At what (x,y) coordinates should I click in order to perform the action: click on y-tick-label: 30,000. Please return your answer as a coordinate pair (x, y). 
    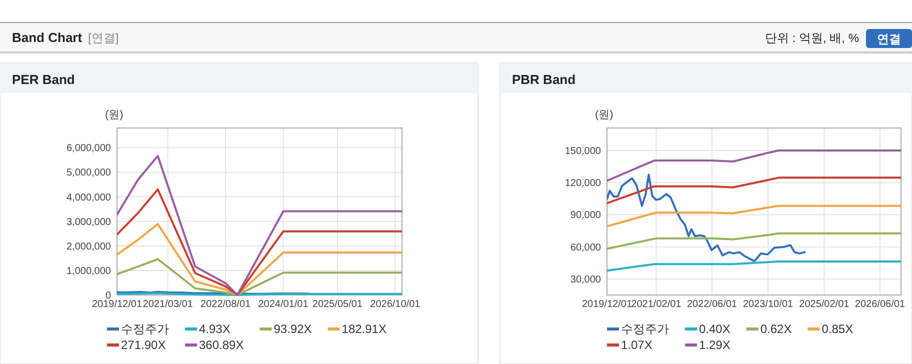
    Looking at the image, I should click on (586, 280).